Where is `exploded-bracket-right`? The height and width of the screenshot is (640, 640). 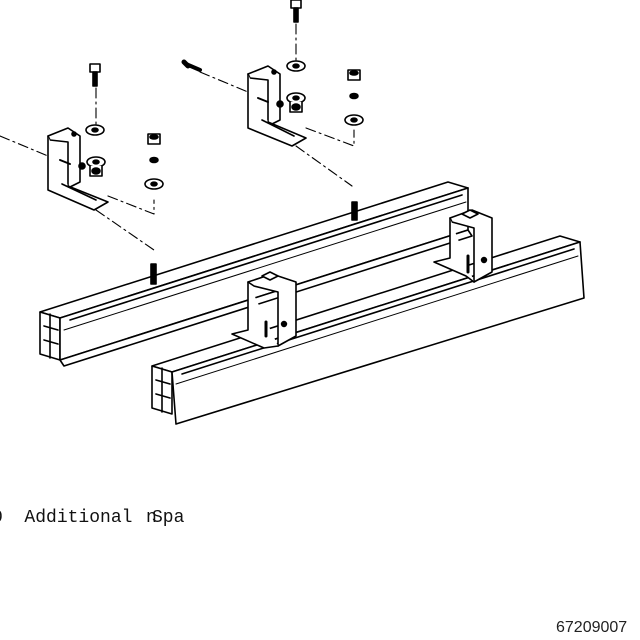
exploded-bracket-right is located at coordinates (277, 106).